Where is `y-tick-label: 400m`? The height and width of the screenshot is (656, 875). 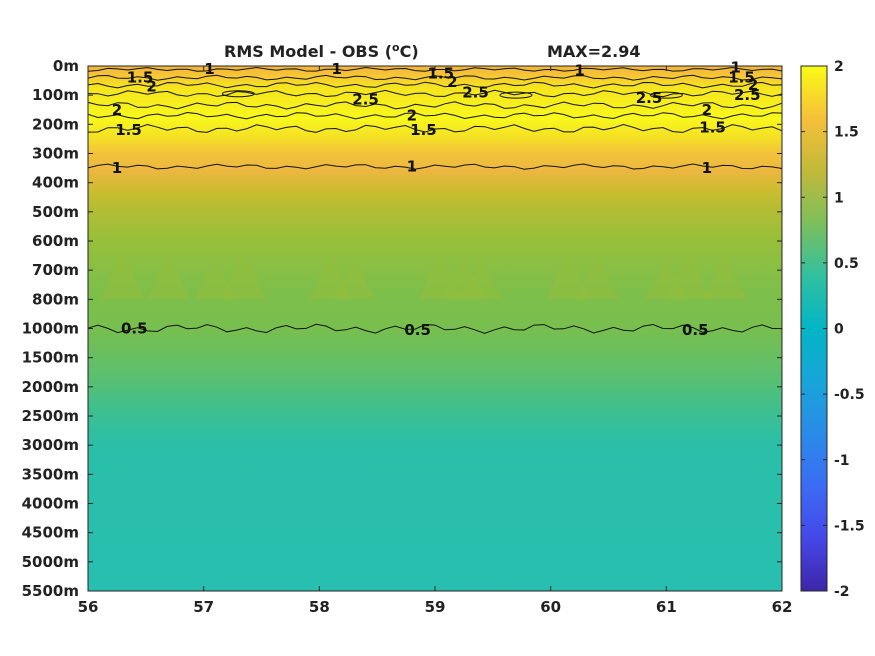
y-tick-label: 400m is located at coordinates (55, 183).